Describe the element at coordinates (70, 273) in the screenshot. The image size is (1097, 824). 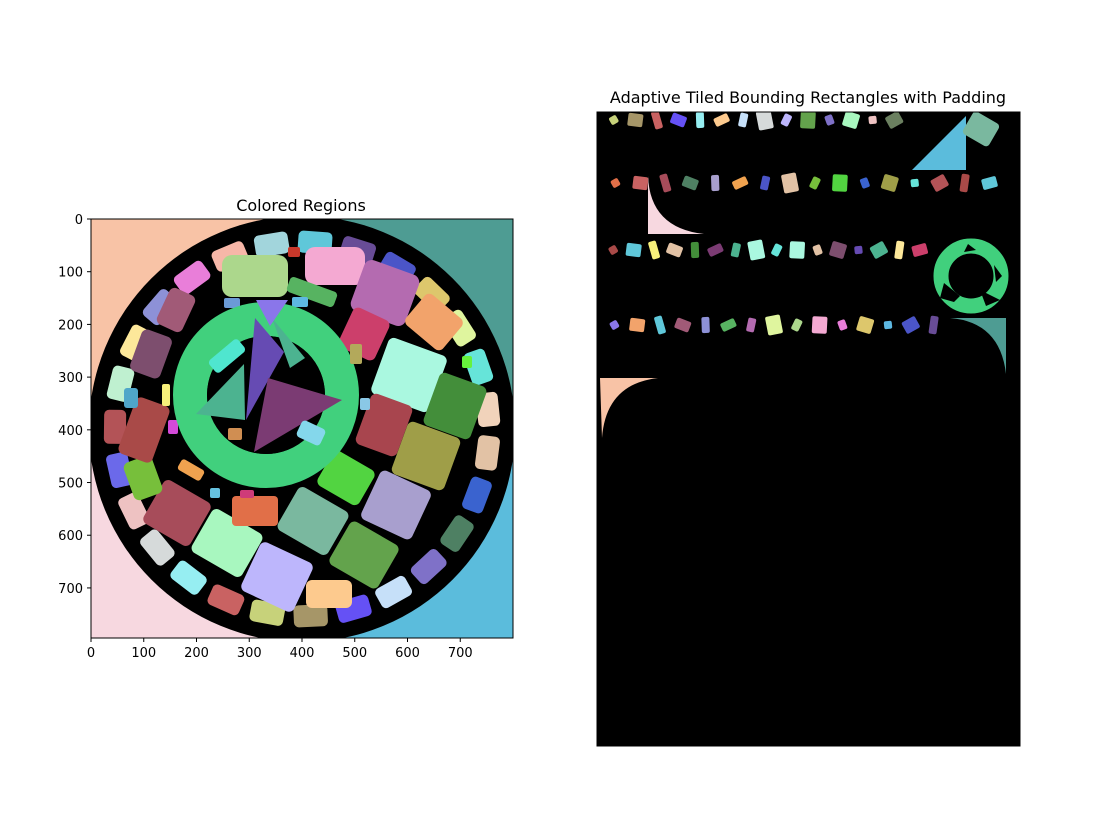
I see `y-tick-label: 100` at that location.